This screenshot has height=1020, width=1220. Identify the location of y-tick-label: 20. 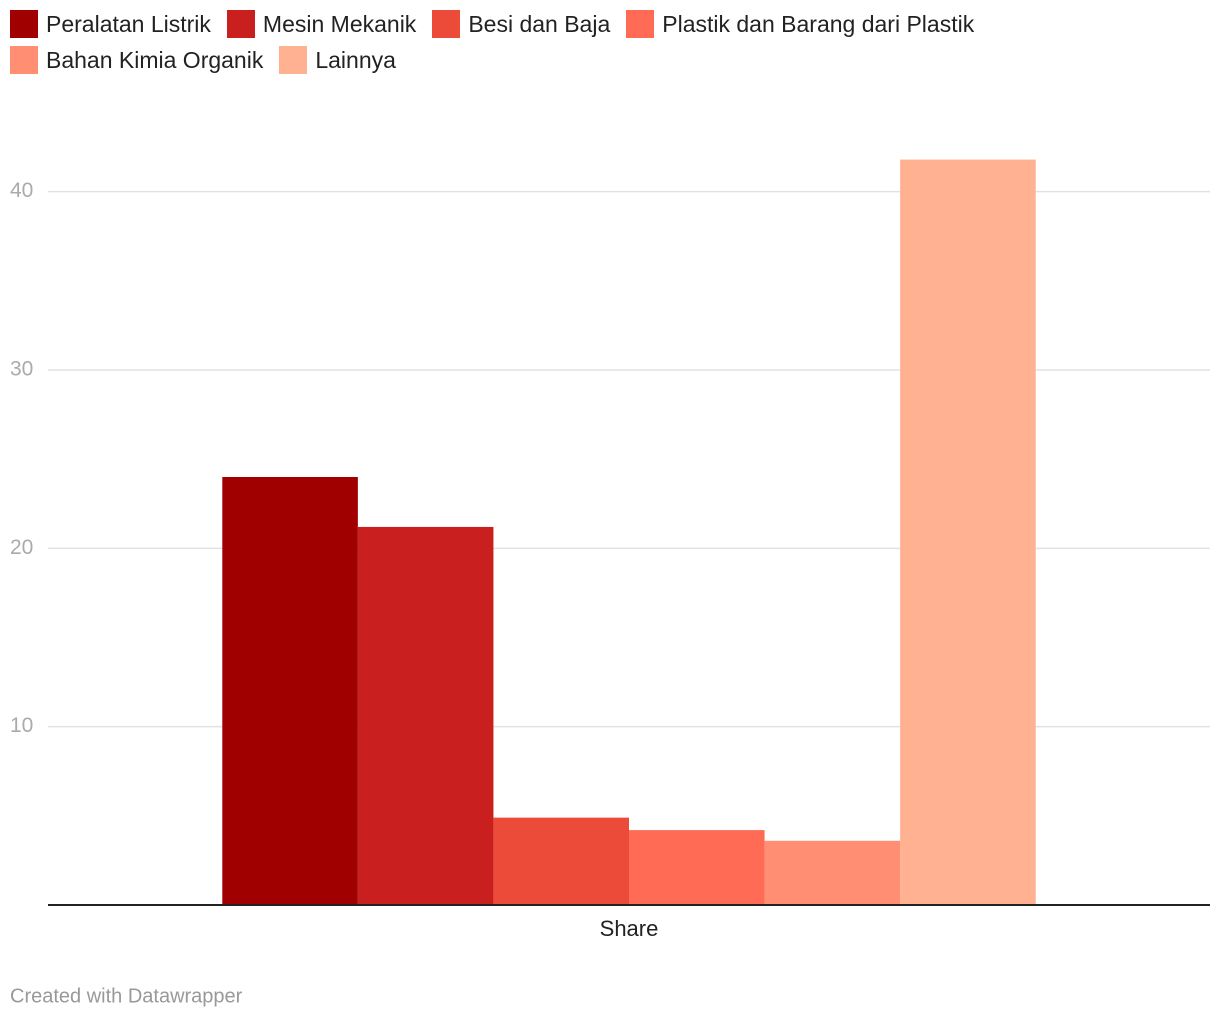
(21, 547).